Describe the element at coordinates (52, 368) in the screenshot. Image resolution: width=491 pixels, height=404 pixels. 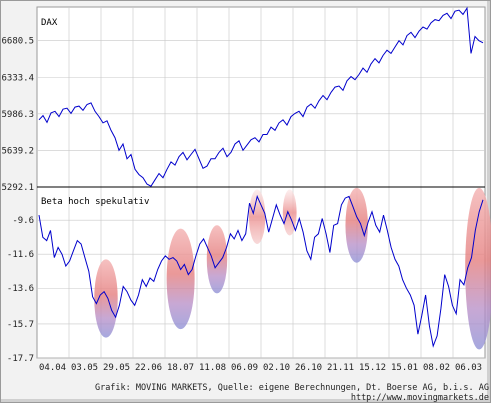
I see `x-date-label: 04.04` at that location.